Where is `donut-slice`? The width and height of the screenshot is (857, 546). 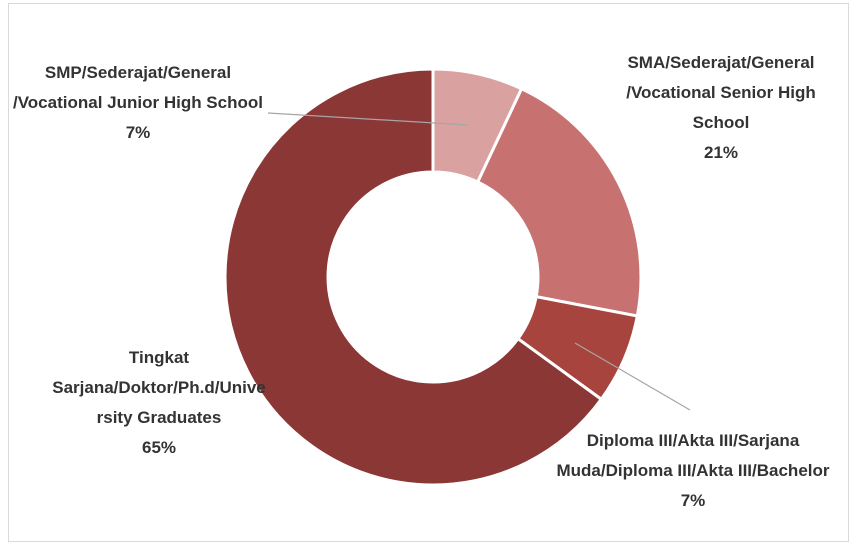 donut-slice is located at coordinates (559, 202).